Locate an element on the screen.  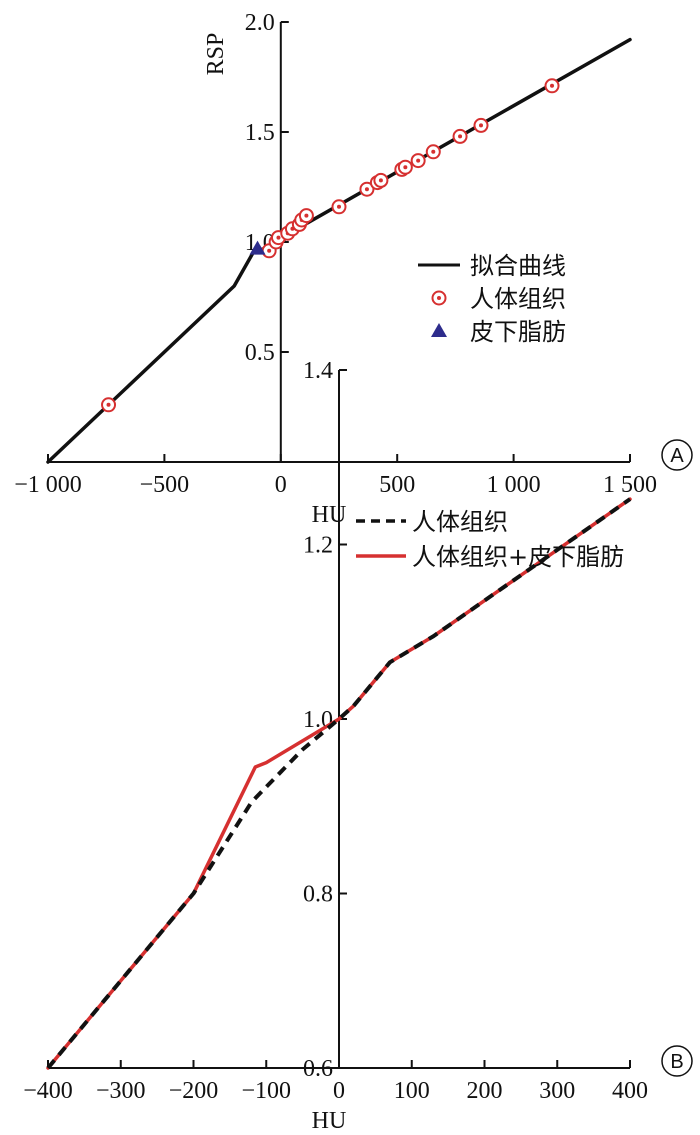
y-tick-label: 0.8 is located at coordinates (318, 895).